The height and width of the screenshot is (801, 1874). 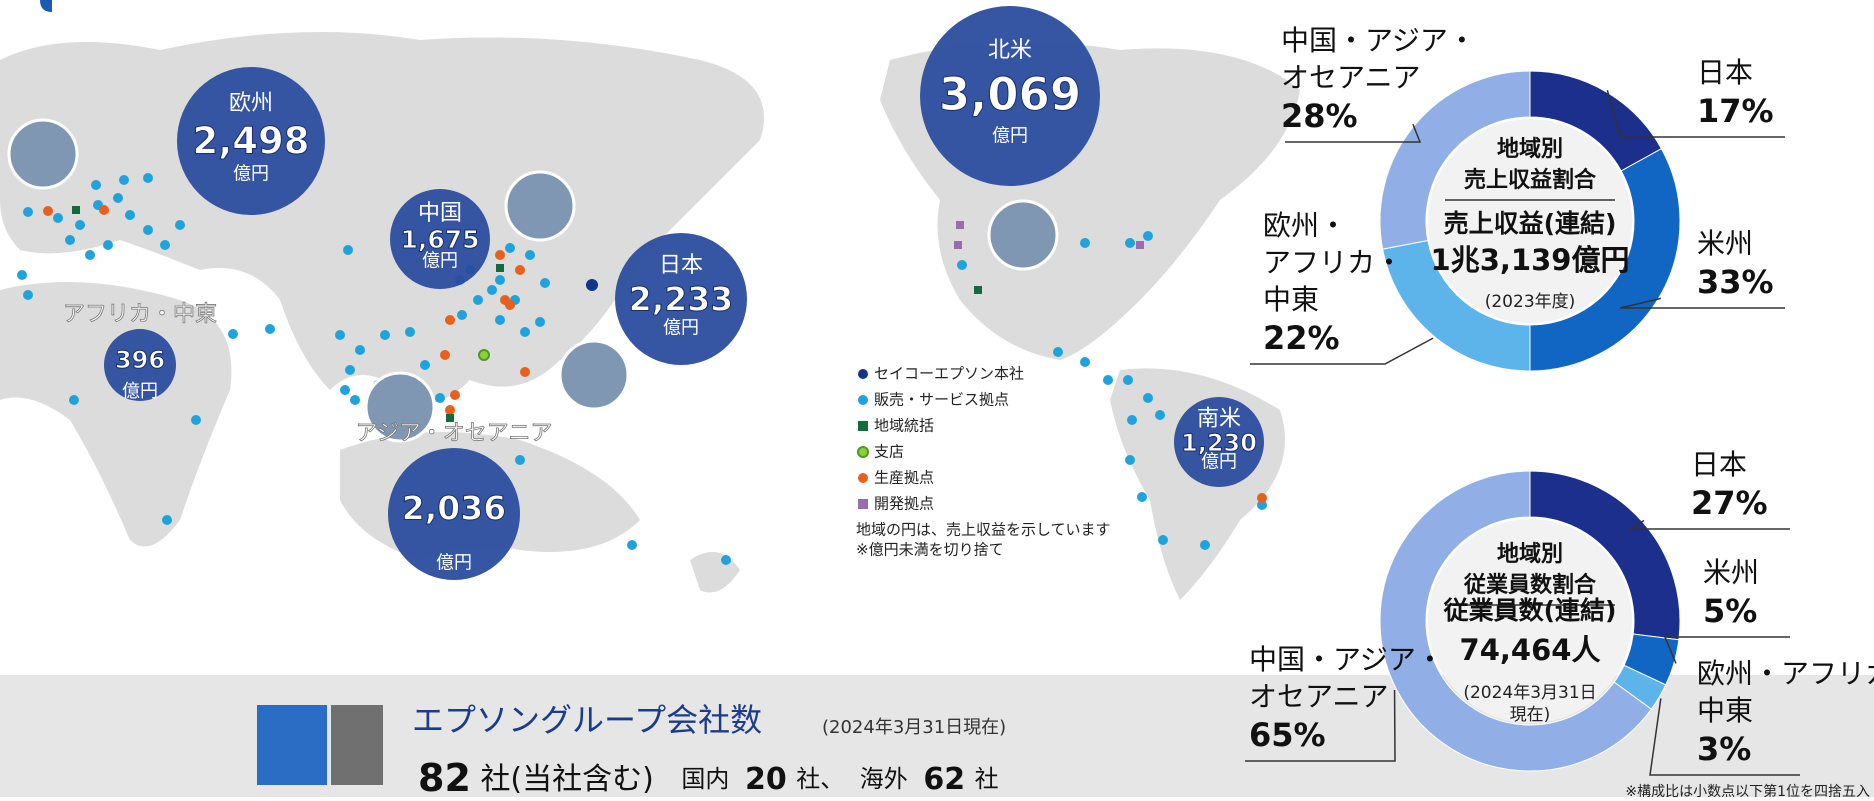 What do you see at coordinates (930, 550) in the screenshot?
I see `map-note: ※億円未満を切り捨て` at bounding box center [930, 550].